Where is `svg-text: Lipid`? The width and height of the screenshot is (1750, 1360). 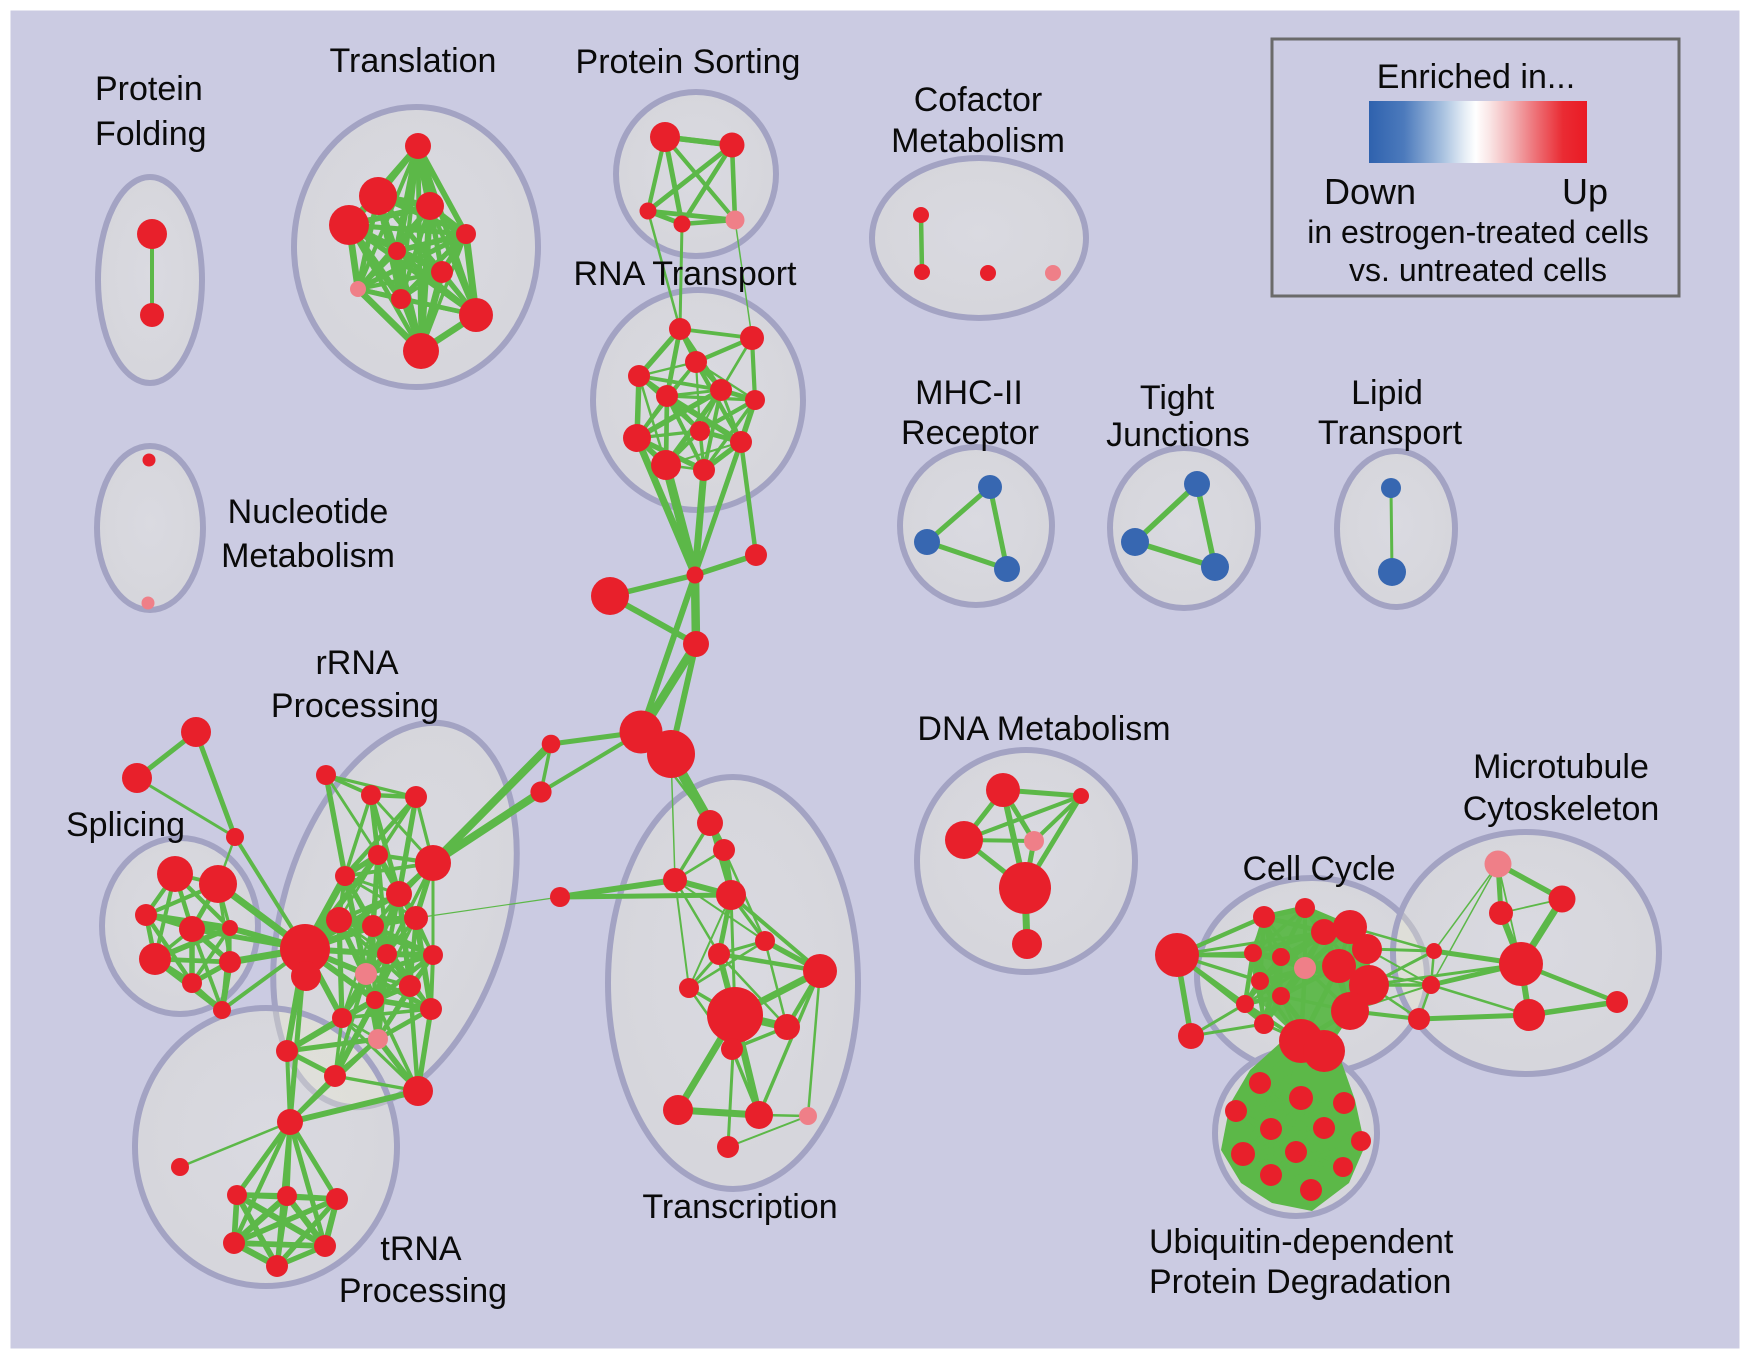
svg-text: Lipid is located at coordinates (1387, 393).